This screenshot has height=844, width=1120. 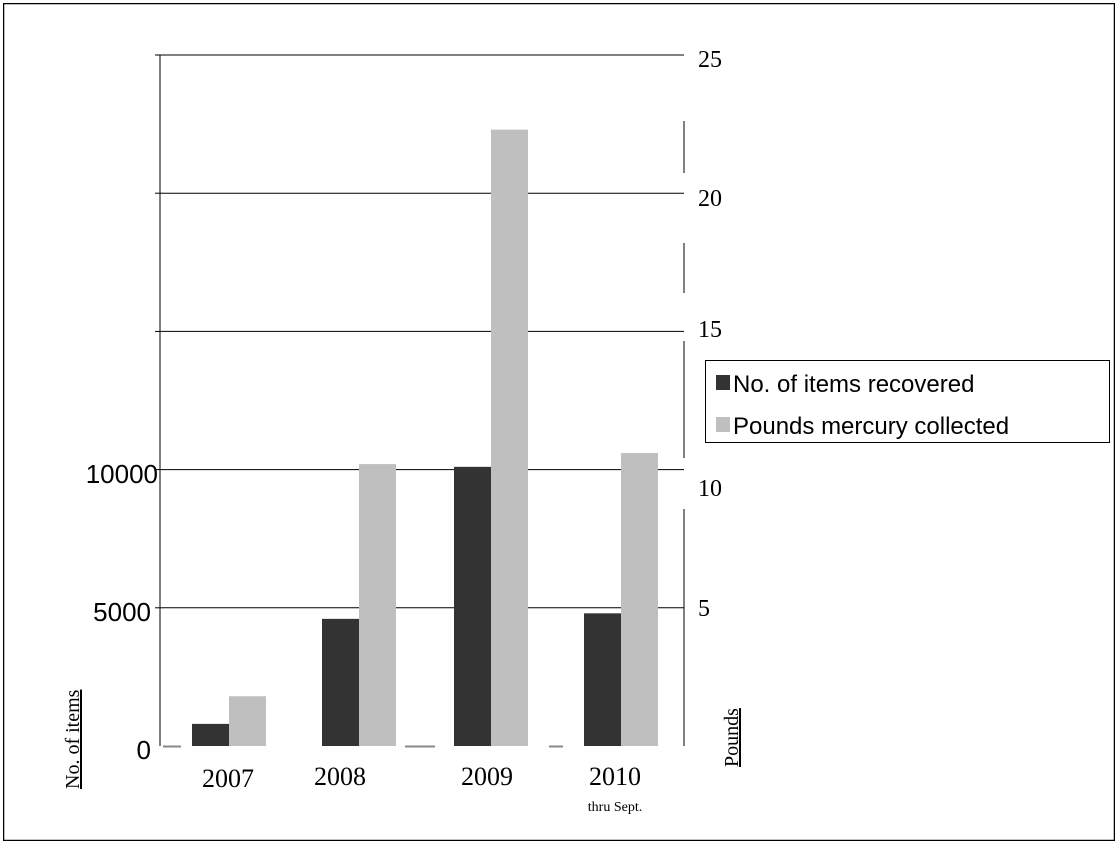 What do you see at coordinates (615, 776) in the screenshot?
I see `category-label: 2010` at bounding box center [615, 776].